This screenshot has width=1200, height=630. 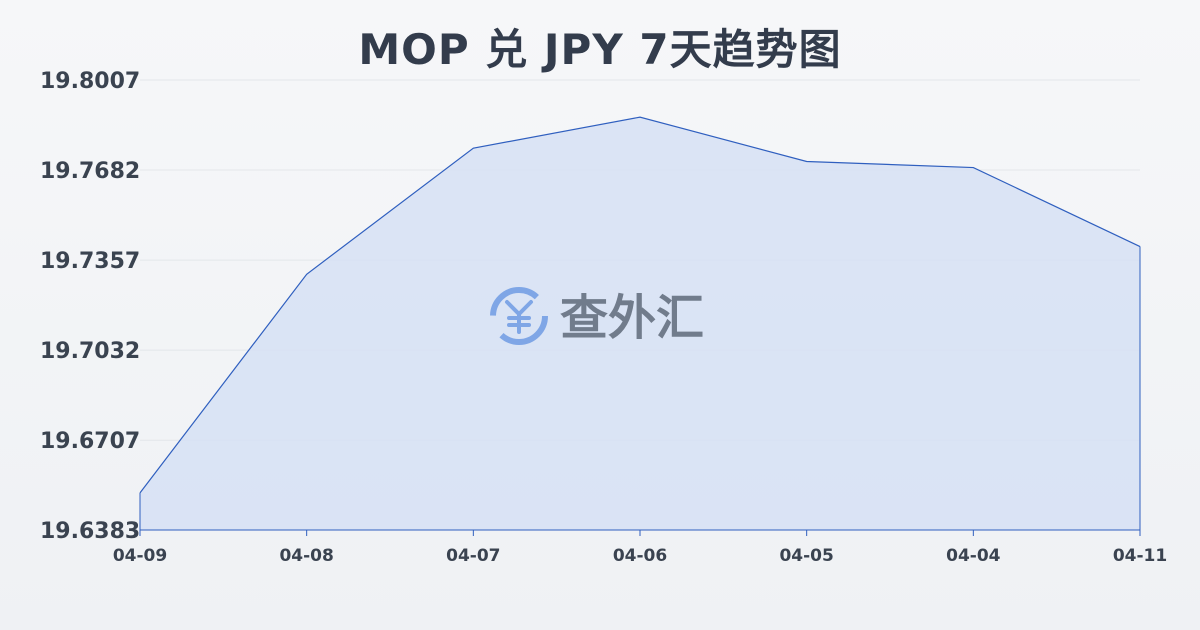 What do you see at coordinates (973, 556) in the screenshot?
I see `x-tick-label: 04-04` at bounding box center [973, 556].